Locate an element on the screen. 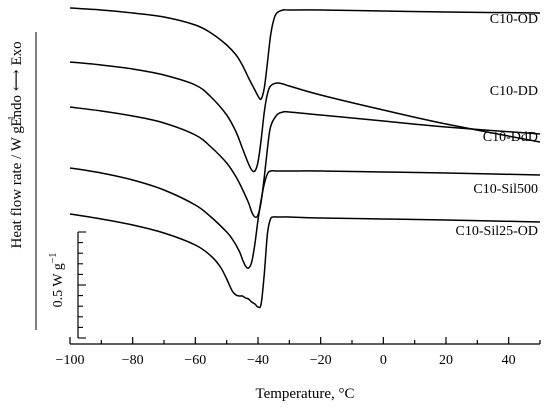 This screenshot has height=409, width=550. scale-bar-ticks is located at coordinates (82, 285).